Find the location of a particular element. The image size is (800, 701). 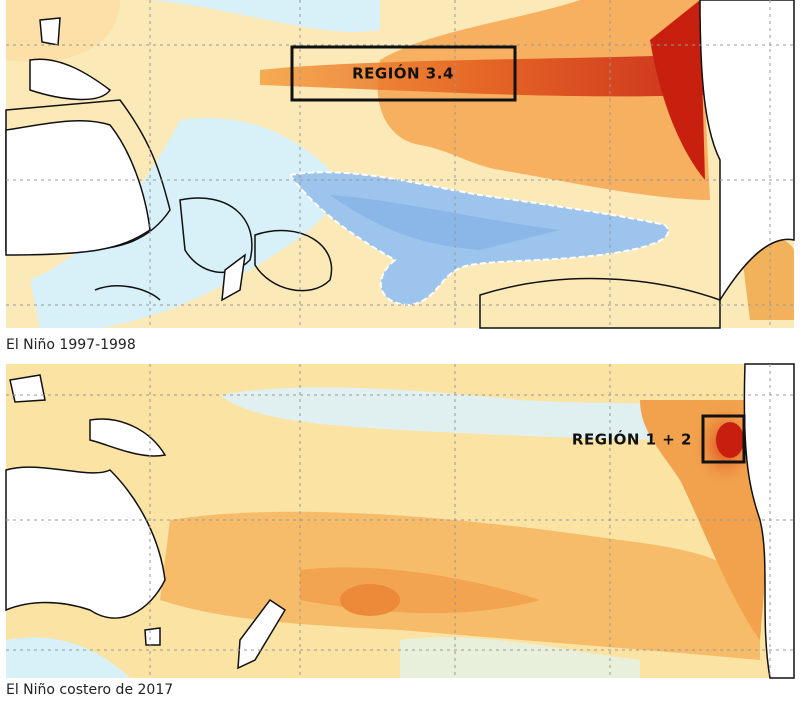

region-label: REGIÓN 1 + 2 is located at coordinates (632, 439).